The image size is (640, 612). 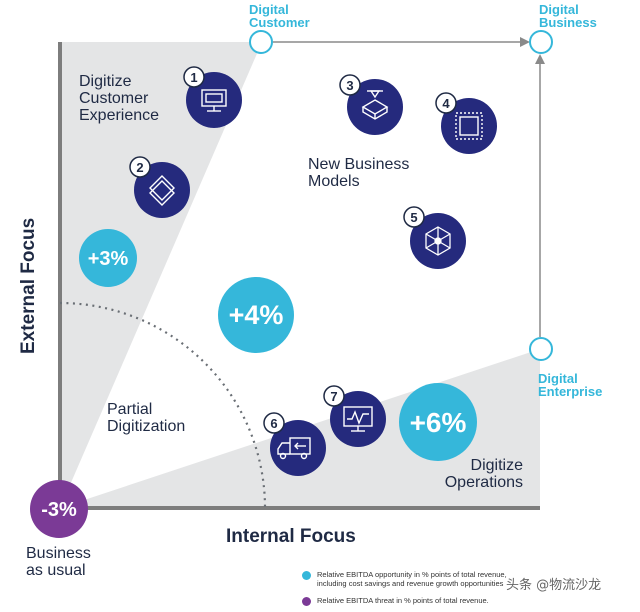 I want to click on right-arrowhead, so click(x=540, y=59).